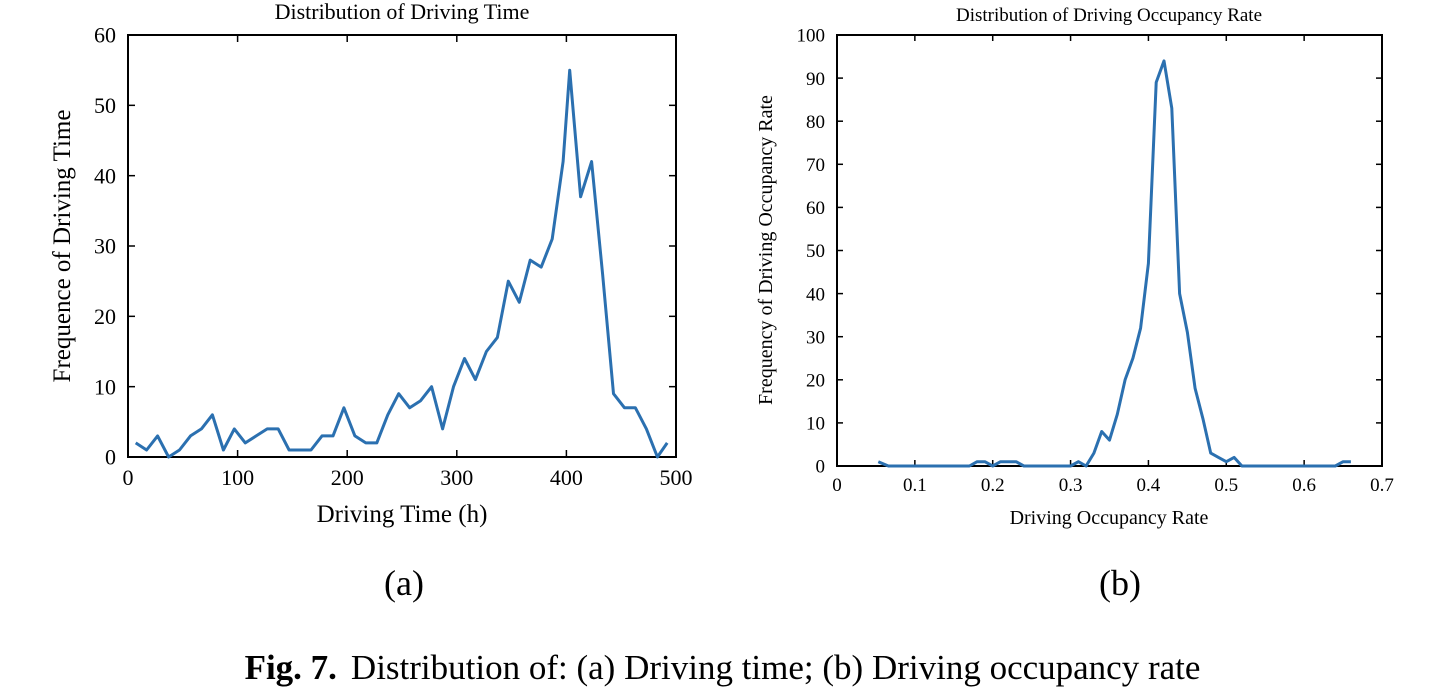 This screenshot has width=1445, height=693. Describe the element at coordinates (105, 316) in the screenshot. I see `chart-a-ytick-label: 20` at that location.